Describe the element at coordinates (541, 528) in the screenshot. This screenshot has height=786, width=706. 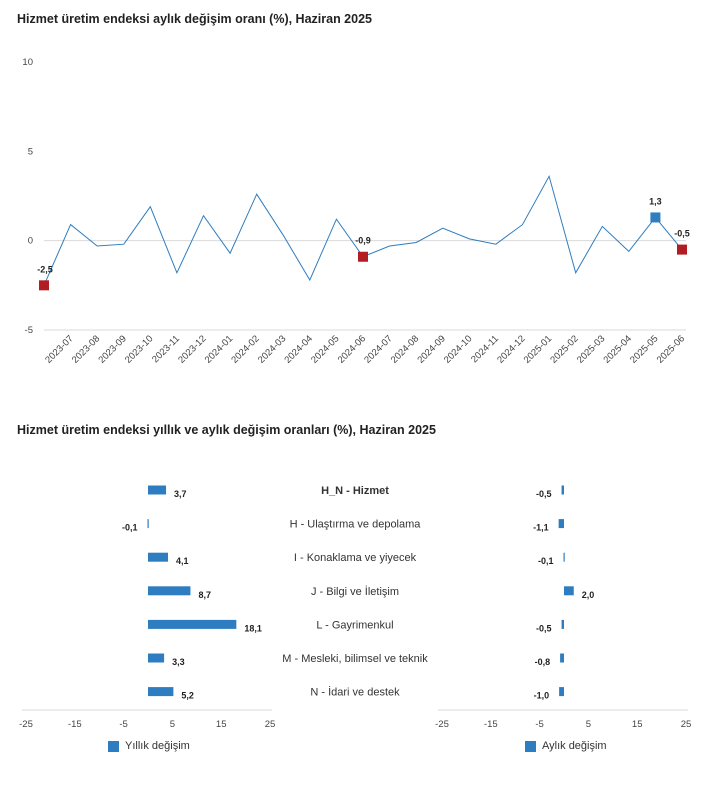
I see `bar-value-label: -1,1` at that location.